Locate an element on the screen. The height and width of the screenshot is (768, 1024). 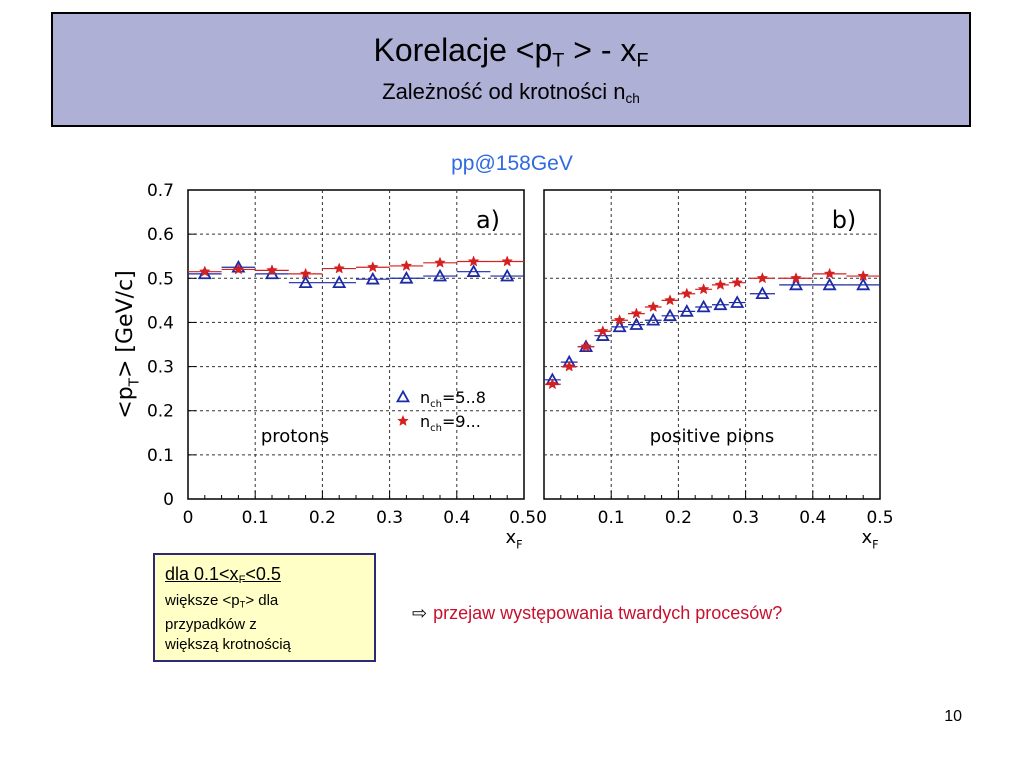
panel-b-xtick-label: 0.2 is located at coordinates (678, 518).